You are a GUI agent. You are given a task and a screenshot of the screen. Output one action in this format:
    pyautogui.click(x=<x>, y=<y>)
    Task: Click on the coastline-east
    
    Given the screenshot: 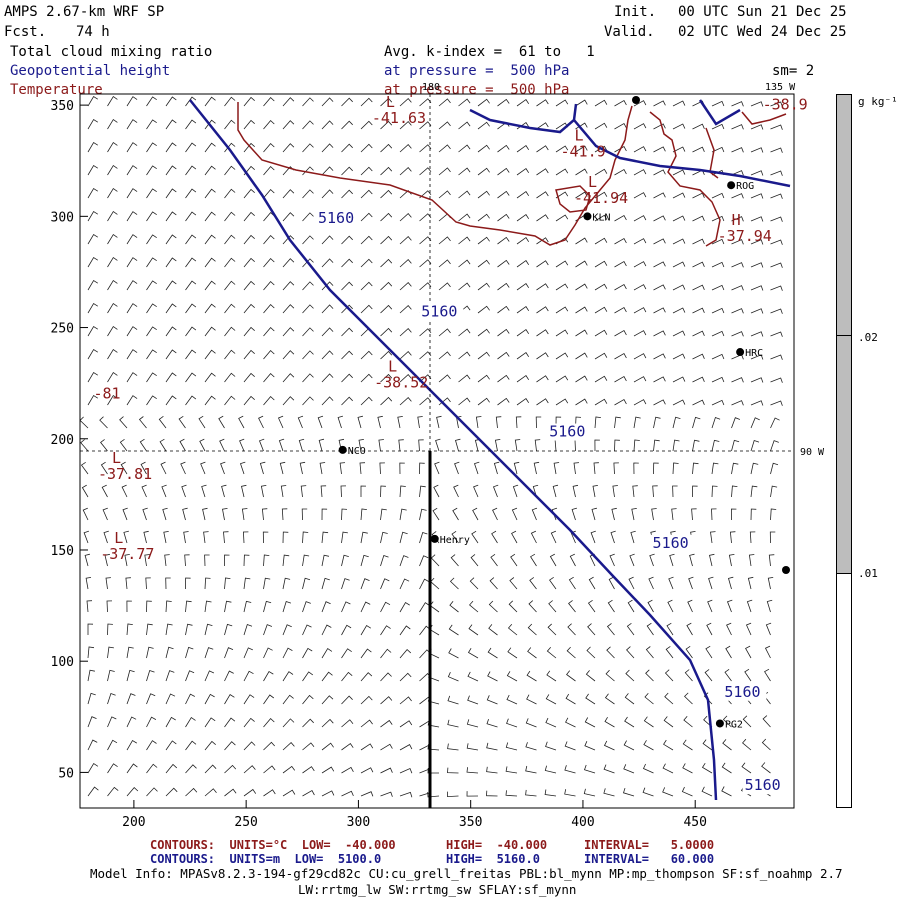 What is the action you would take?
    pyautogui.click(x=682, y=153)
    